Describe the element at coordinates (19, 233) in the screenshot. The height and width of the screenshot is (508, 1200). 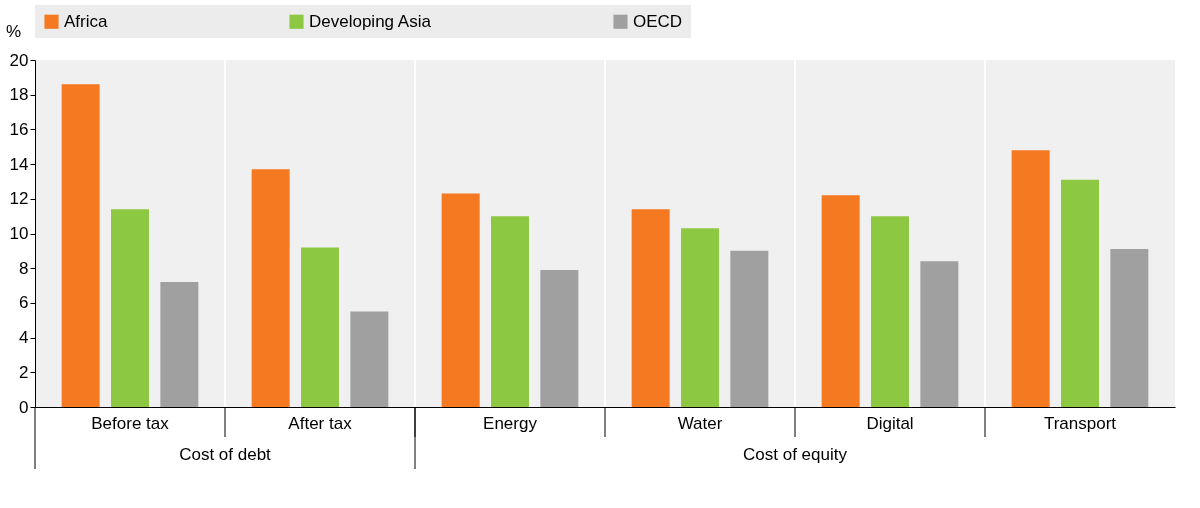
I see `y-tick-label: 10` at that location.